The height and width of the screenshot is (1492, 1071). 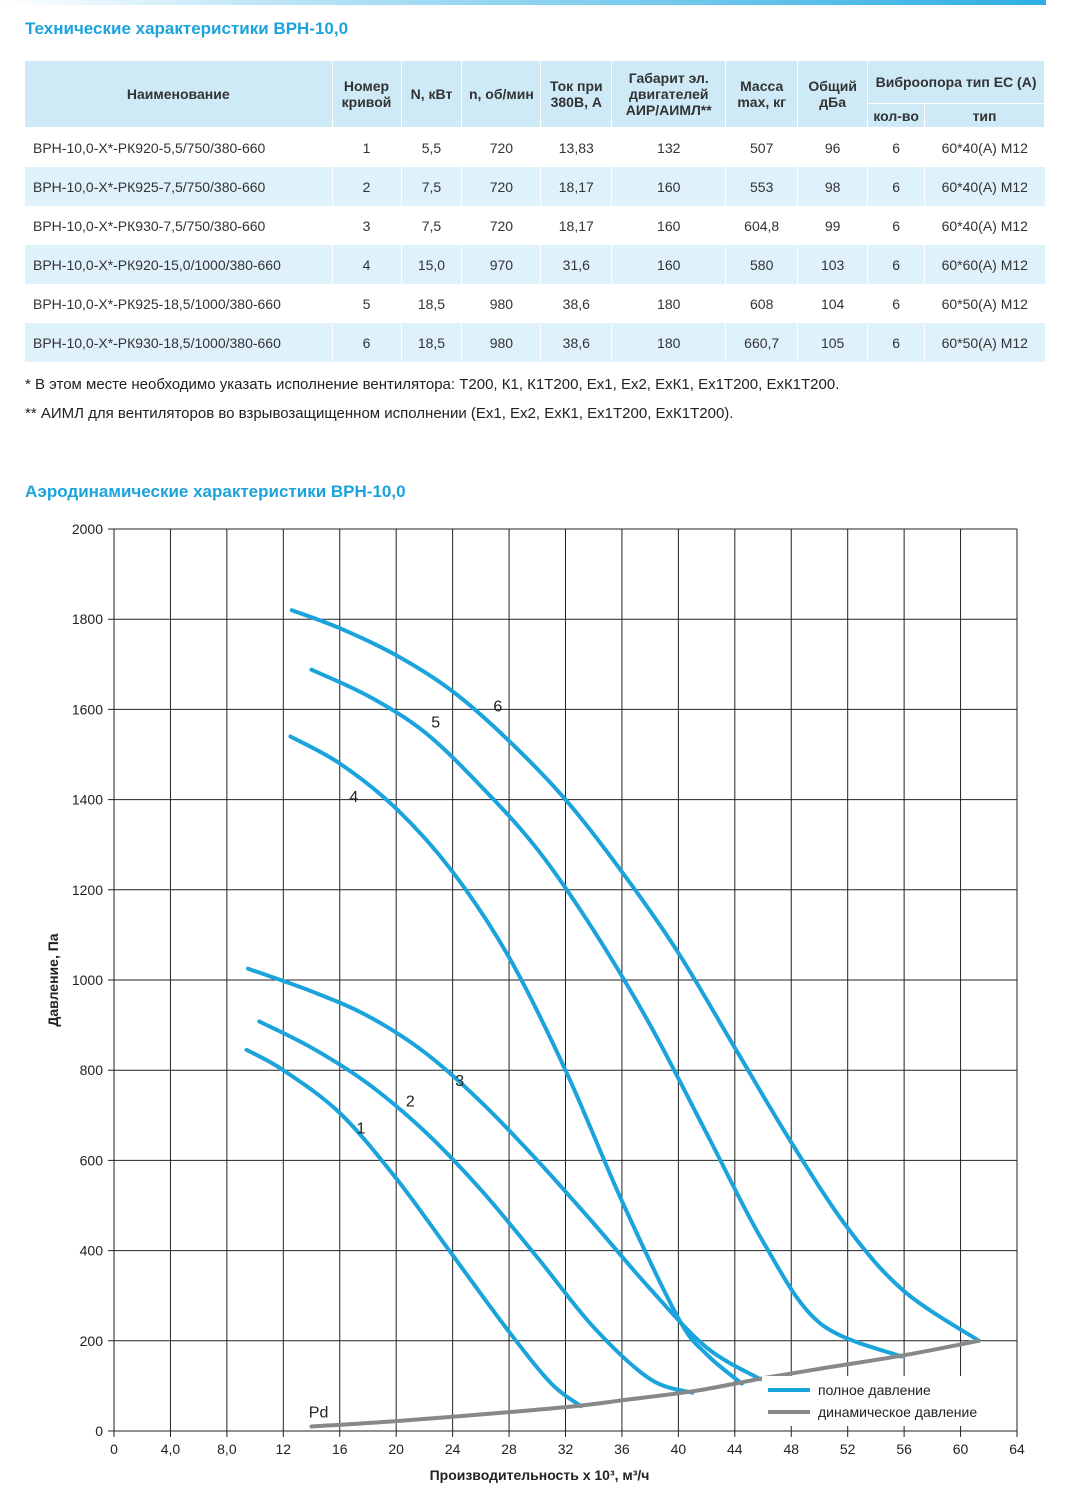 I want to click on dynamic-pressure-line, so click(x=645, y=1383).